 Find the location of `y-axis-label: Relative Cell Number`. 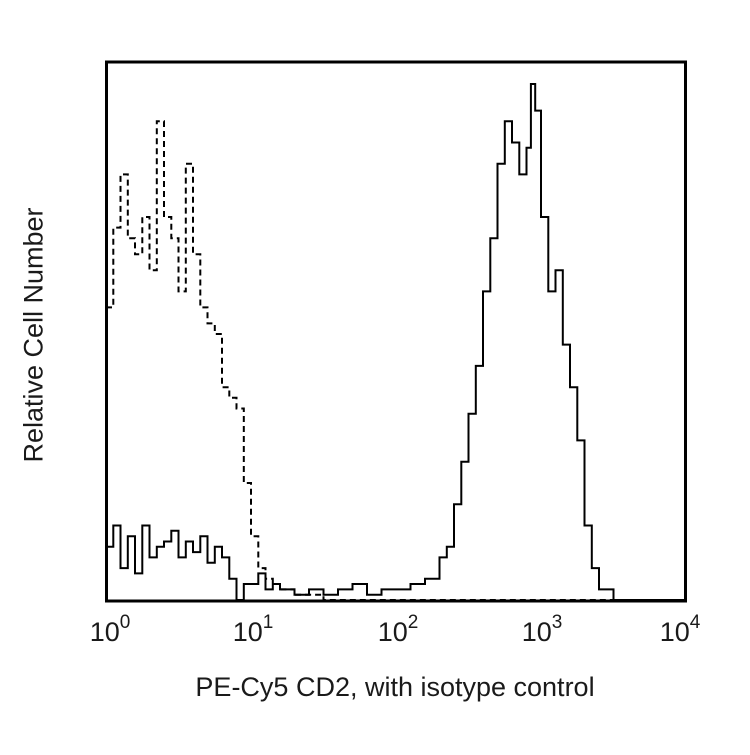

y-axis-label: Relative Cell Number is located at coordinates (33, 335).